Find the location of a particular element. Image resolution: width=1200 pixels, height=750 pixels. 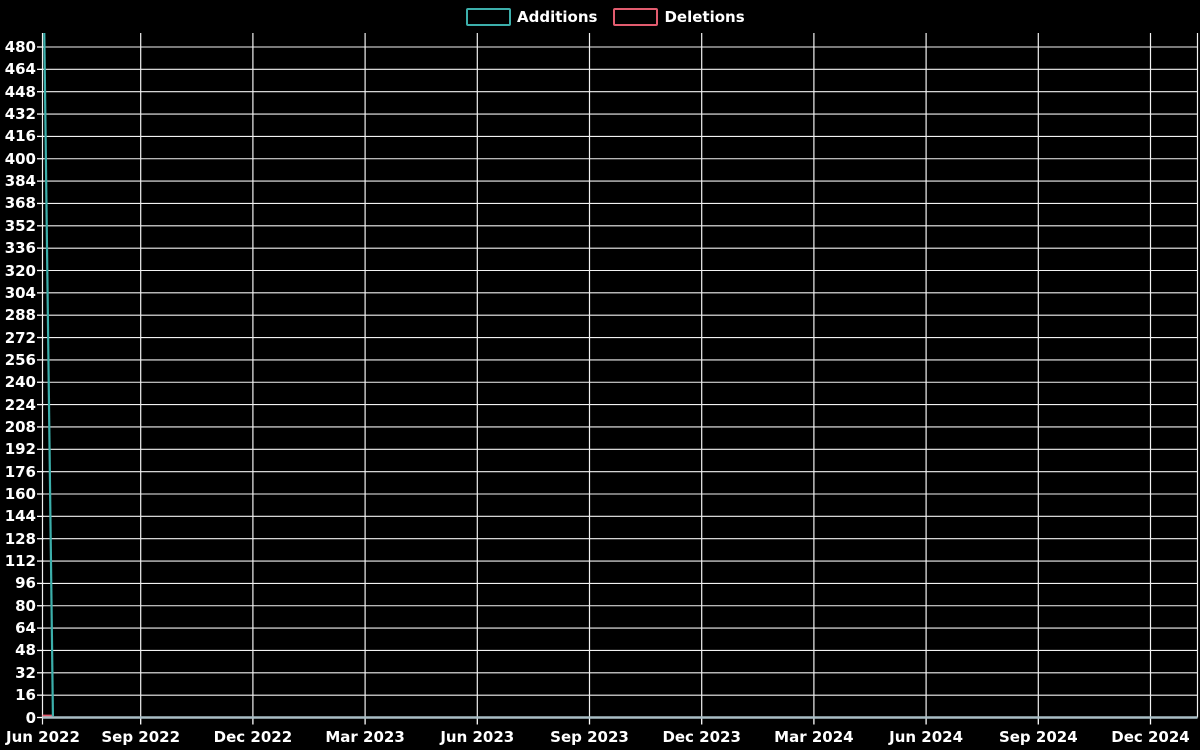

y-tick-label: 432 is located at coordinates (20, 114).